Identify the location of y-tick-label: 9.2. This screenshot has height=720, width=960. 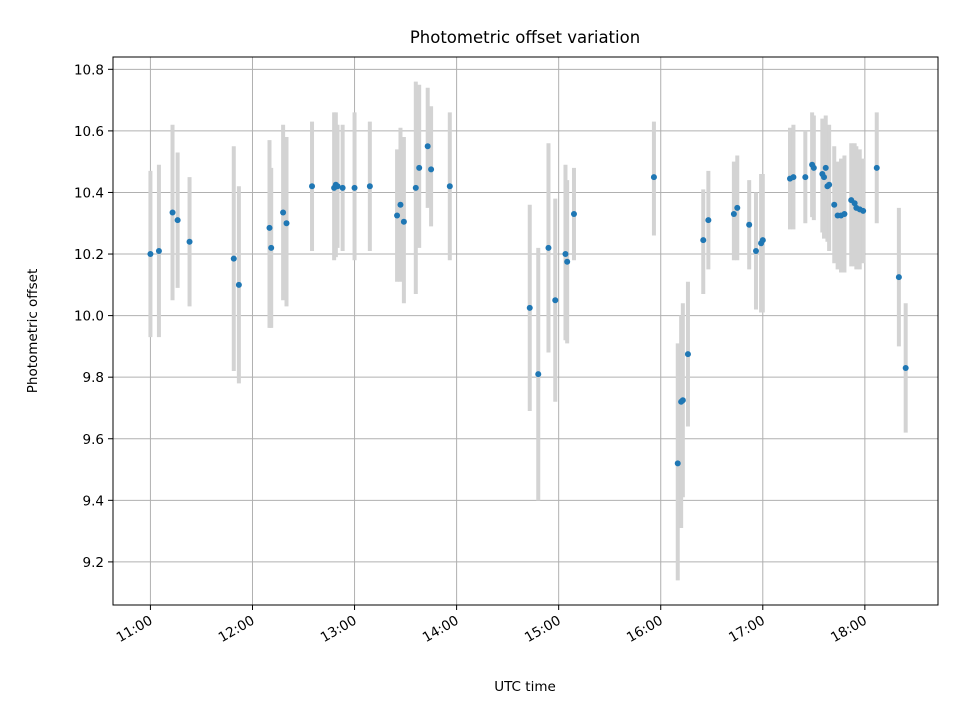
(93, 563).